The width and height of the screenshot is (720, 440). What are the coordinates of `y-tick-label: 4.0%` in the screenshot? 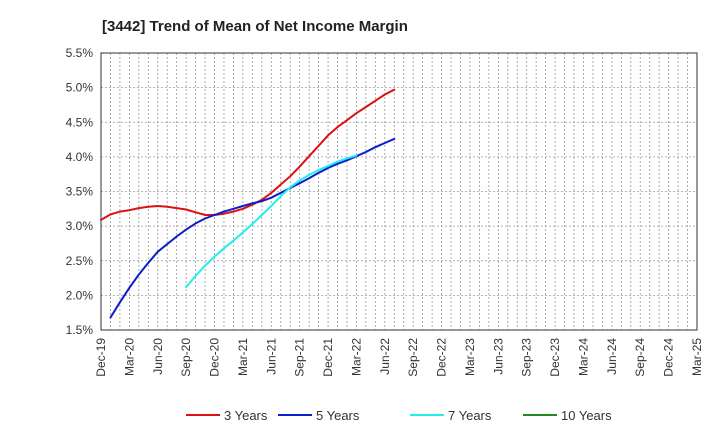 It's located at (80, 157).